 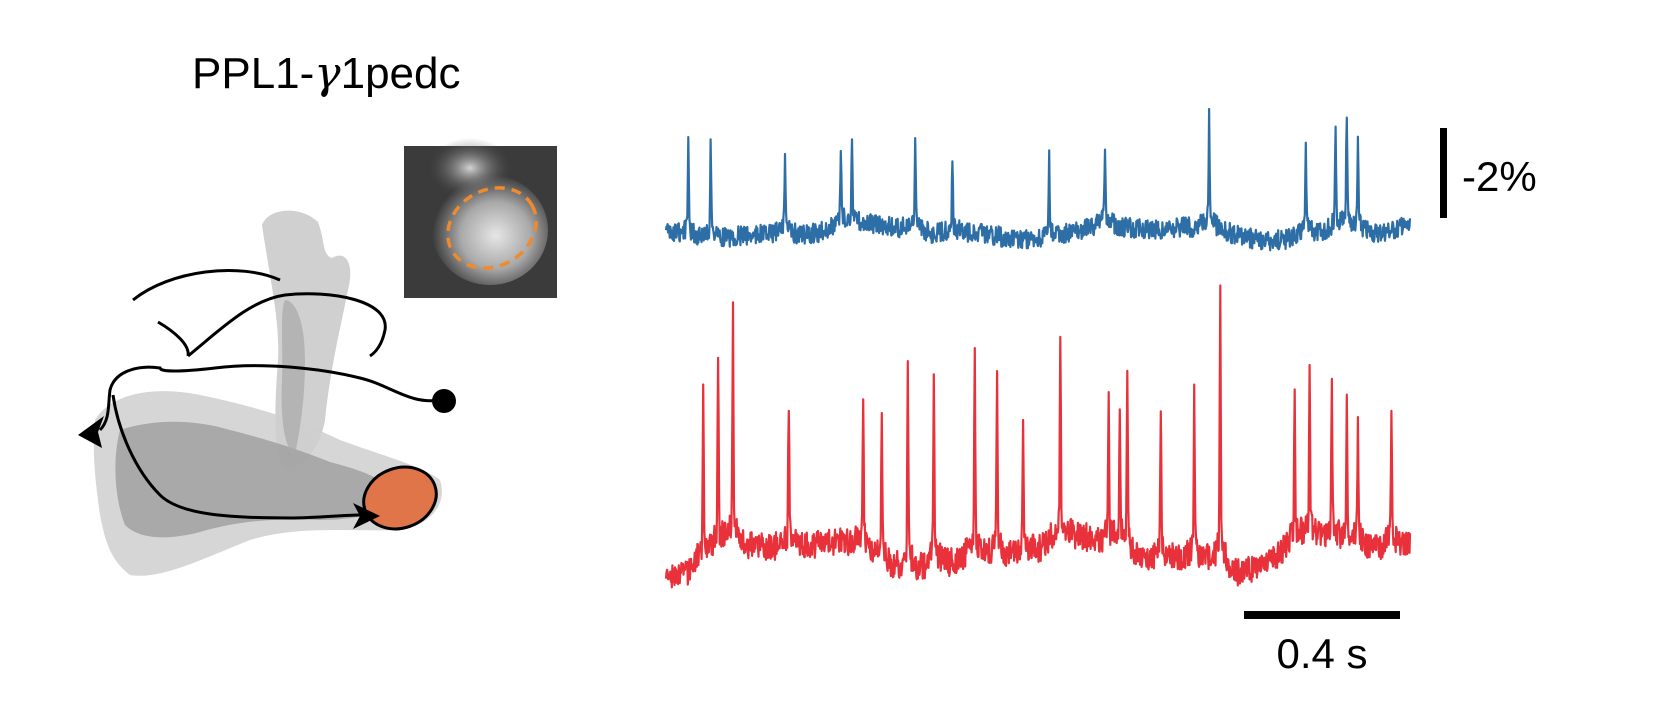 I want to click on title-greek: γ, so click(x=327, y=73).